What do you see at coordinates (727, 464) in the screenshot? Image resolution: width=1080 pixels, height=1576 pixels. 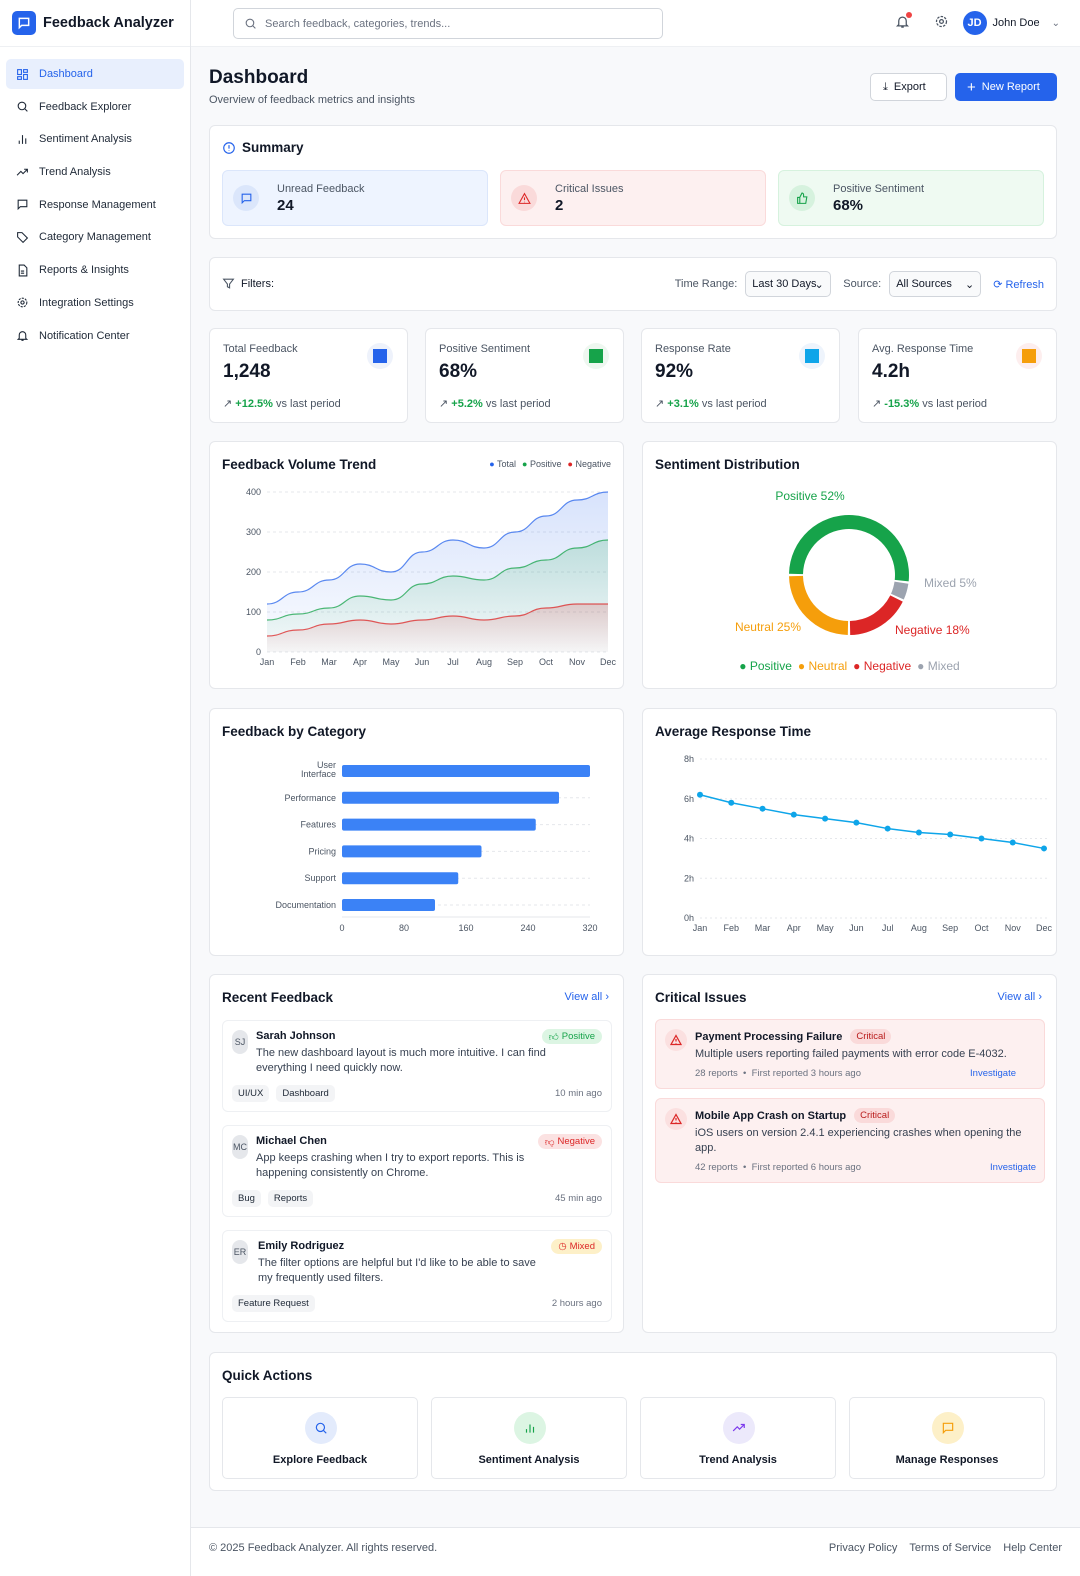 I see `chart-title: Sentiment Distribution` at bounding box center [727, 464].